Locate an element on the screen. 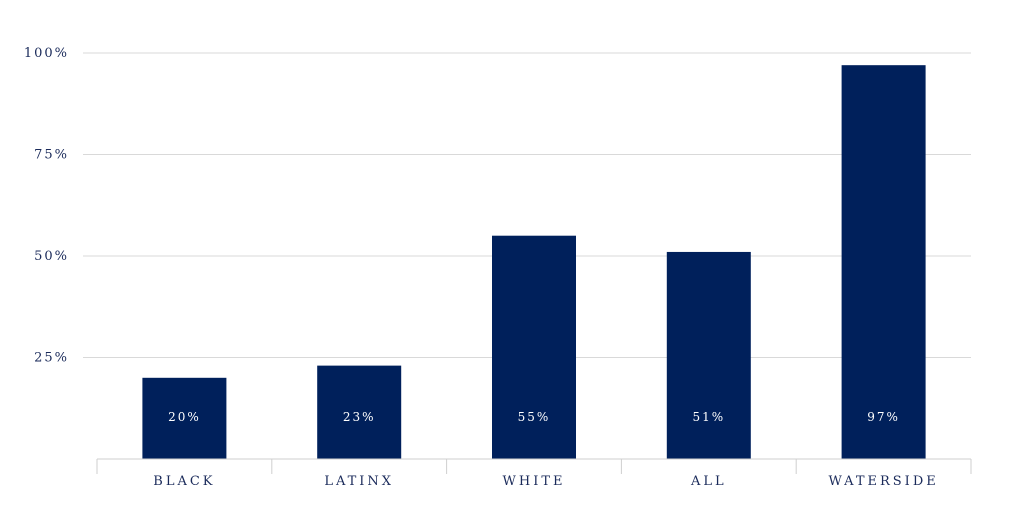  bar-white is located at coordinates (534, 347).